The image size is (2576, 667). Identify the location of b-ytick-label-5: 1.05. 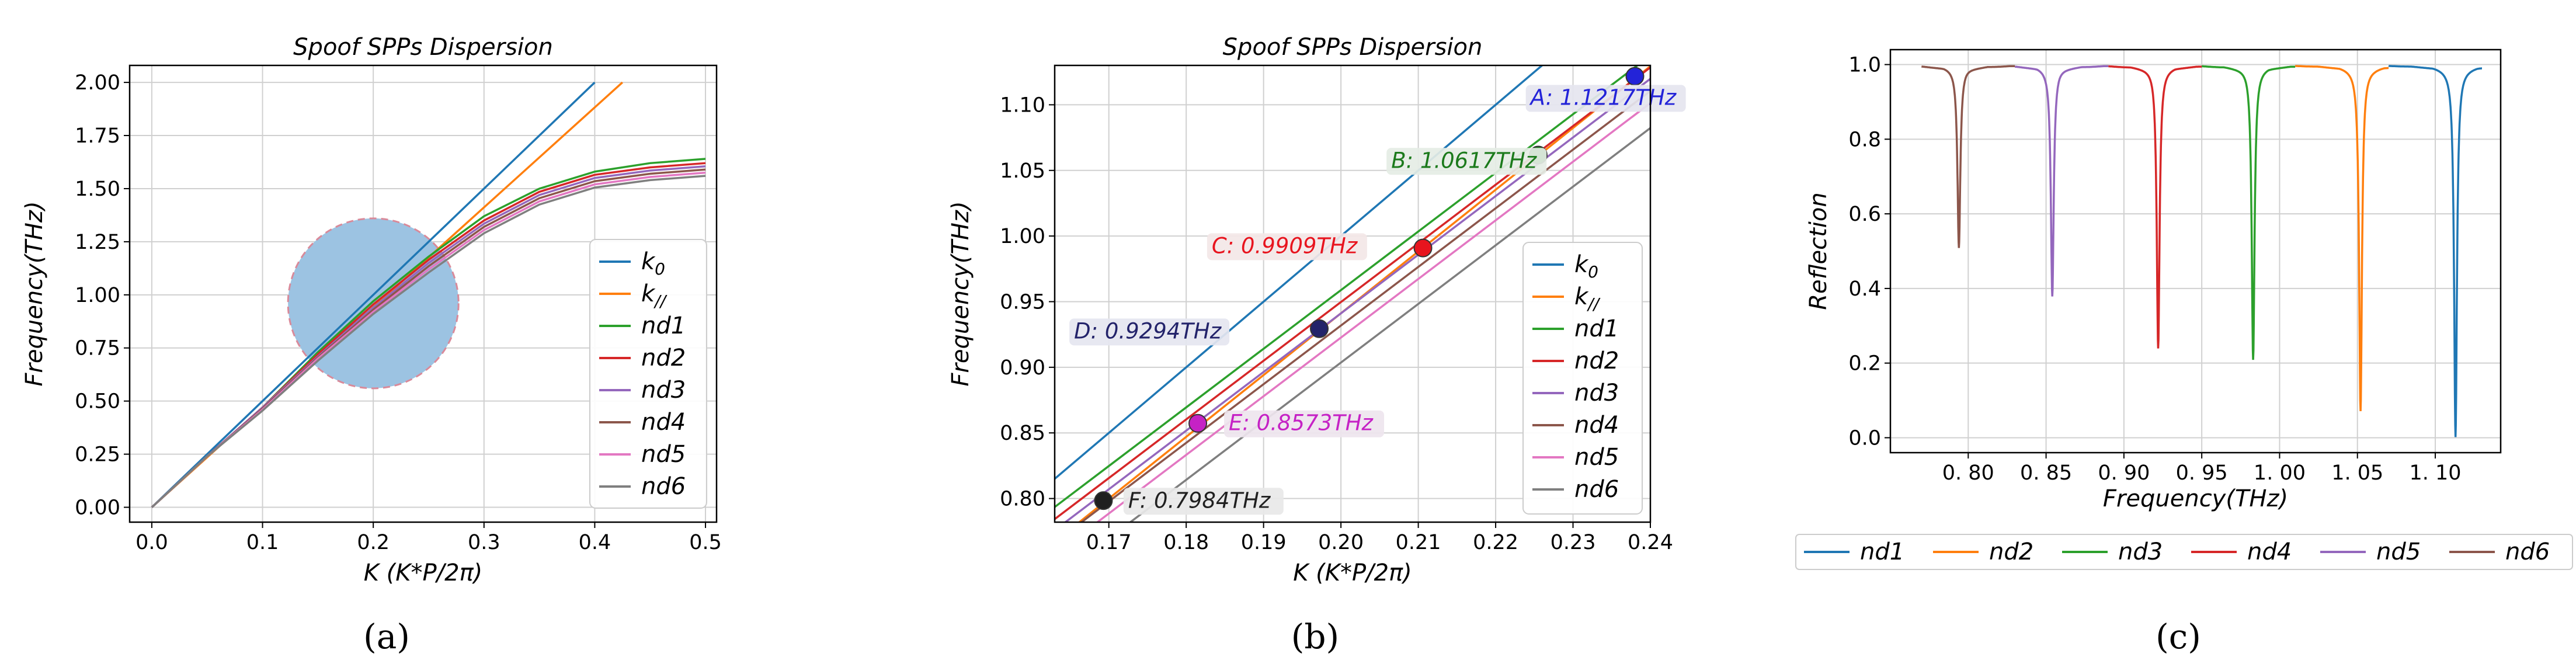
(1023, 171).